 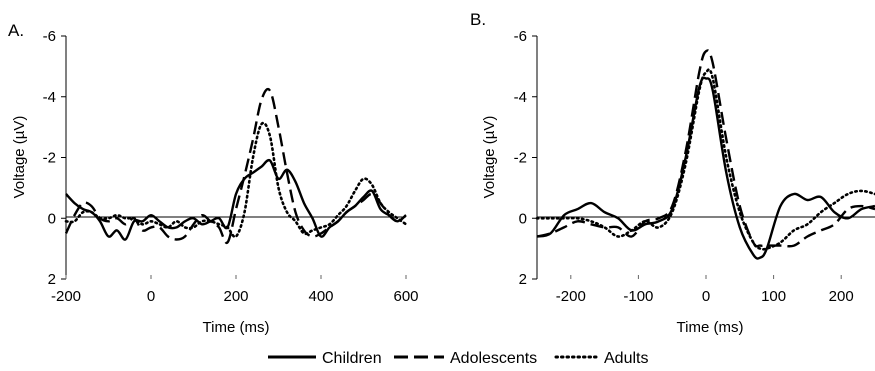 I want to click on series-line-adults, so click(x=236, y=180).